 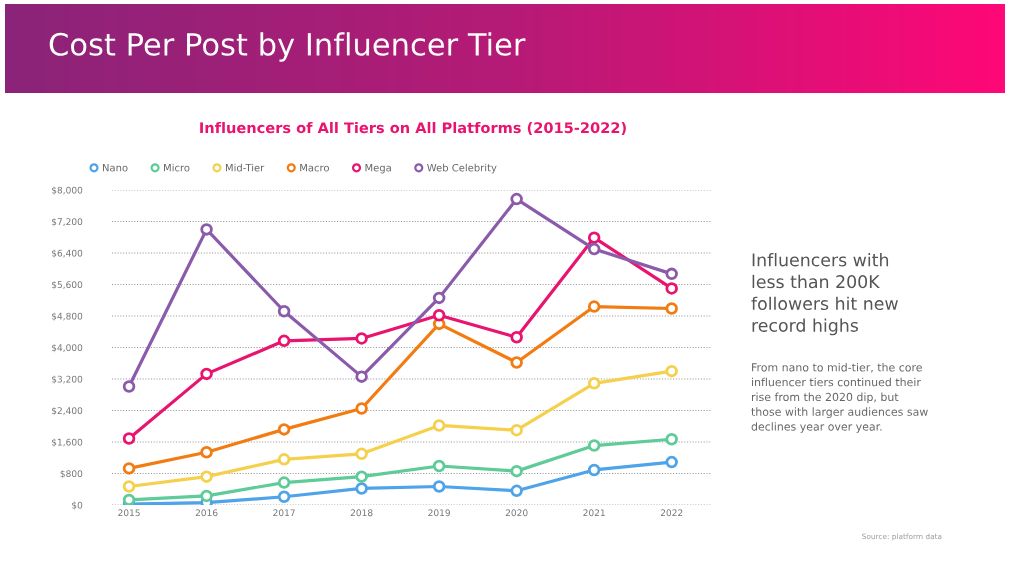 I want to click on y-tick-label: $8,000, so click(x=67, y=190).